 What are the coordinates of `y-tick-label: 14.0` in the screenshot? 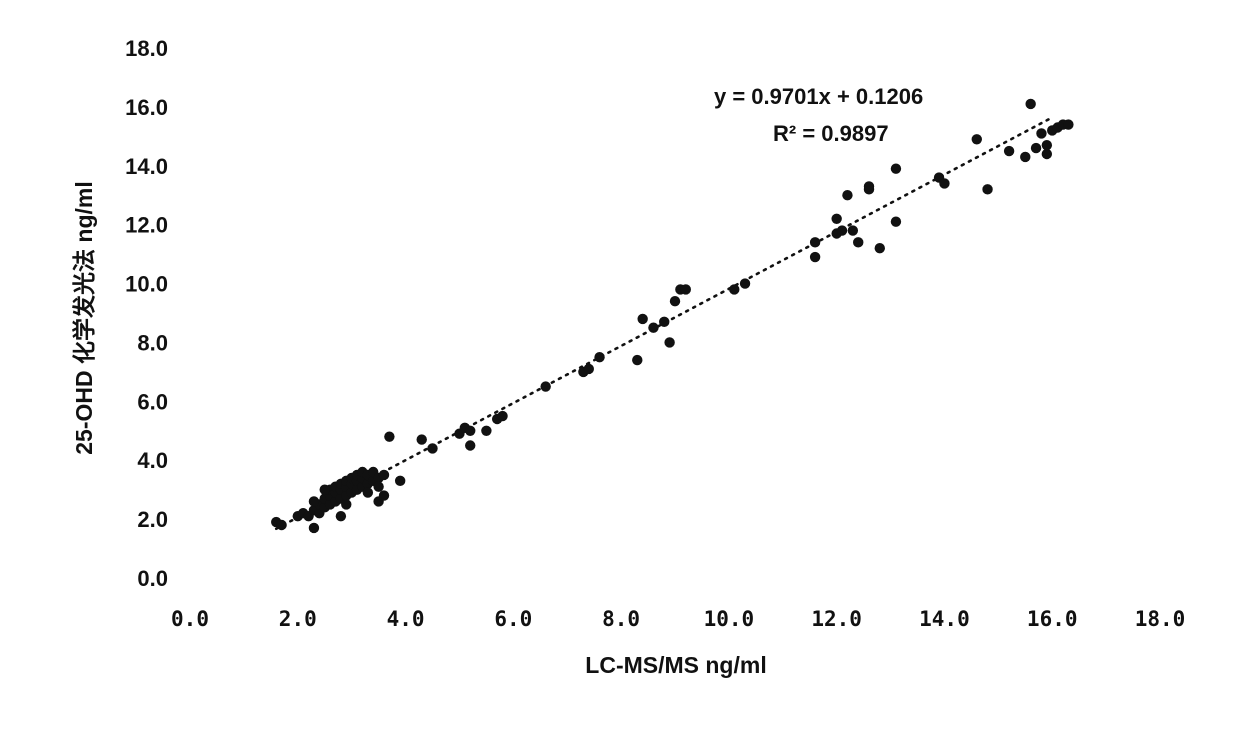 It's located at (146, 166).